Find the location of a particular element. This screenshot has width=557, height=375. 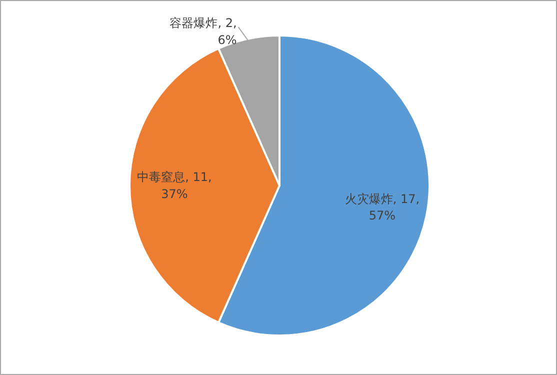

slice-label: 中毒窒息, 11, 37% is located at coordinates (174, 185).